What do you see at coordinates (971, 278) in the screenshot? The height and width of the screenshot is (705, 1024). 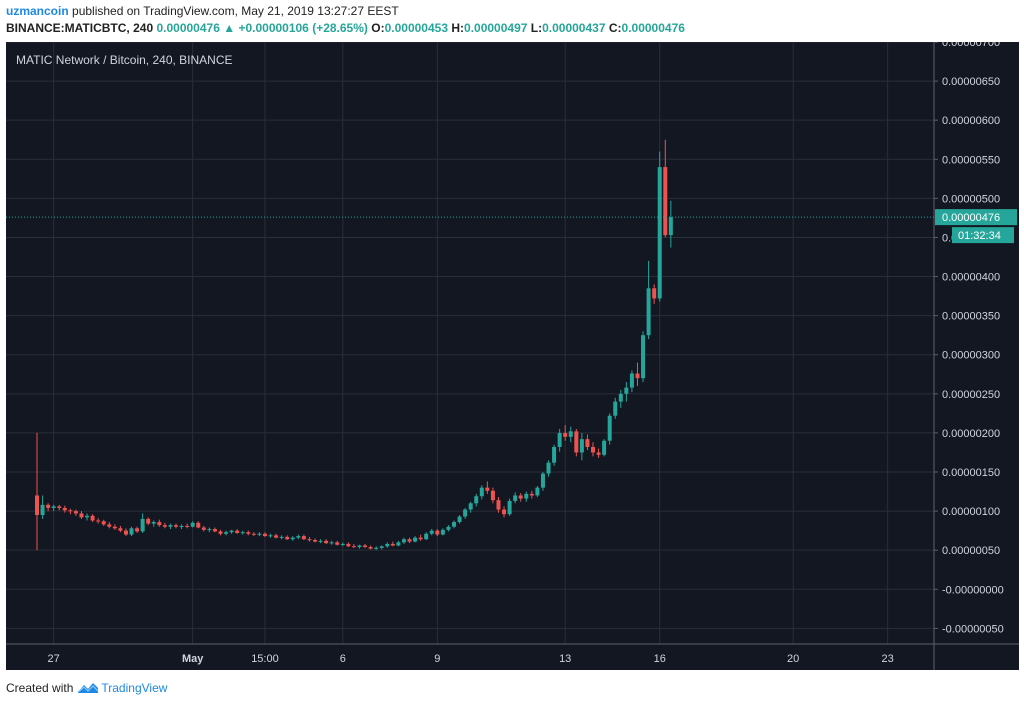 I see `y-tick-label: 0.00000400` at bounding box center [971, 278].